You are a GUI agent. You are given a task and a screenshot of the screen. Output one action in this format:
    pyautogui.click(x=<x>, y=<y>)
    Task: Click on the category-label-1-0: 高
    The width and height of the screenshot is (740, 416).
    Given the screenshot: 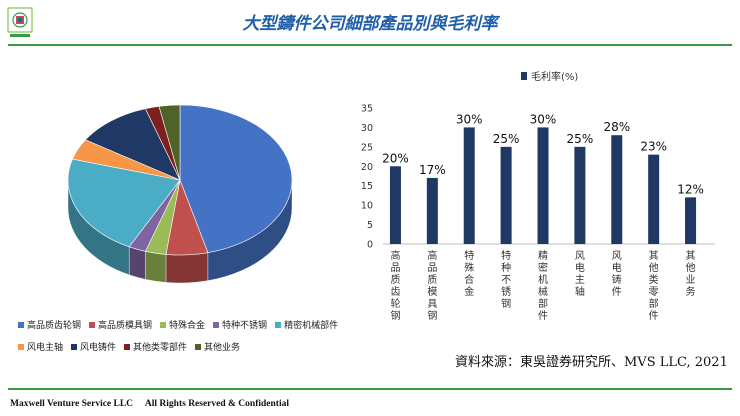 What is the action you would take?
    pyautogui.click(x=432, y=255)
    